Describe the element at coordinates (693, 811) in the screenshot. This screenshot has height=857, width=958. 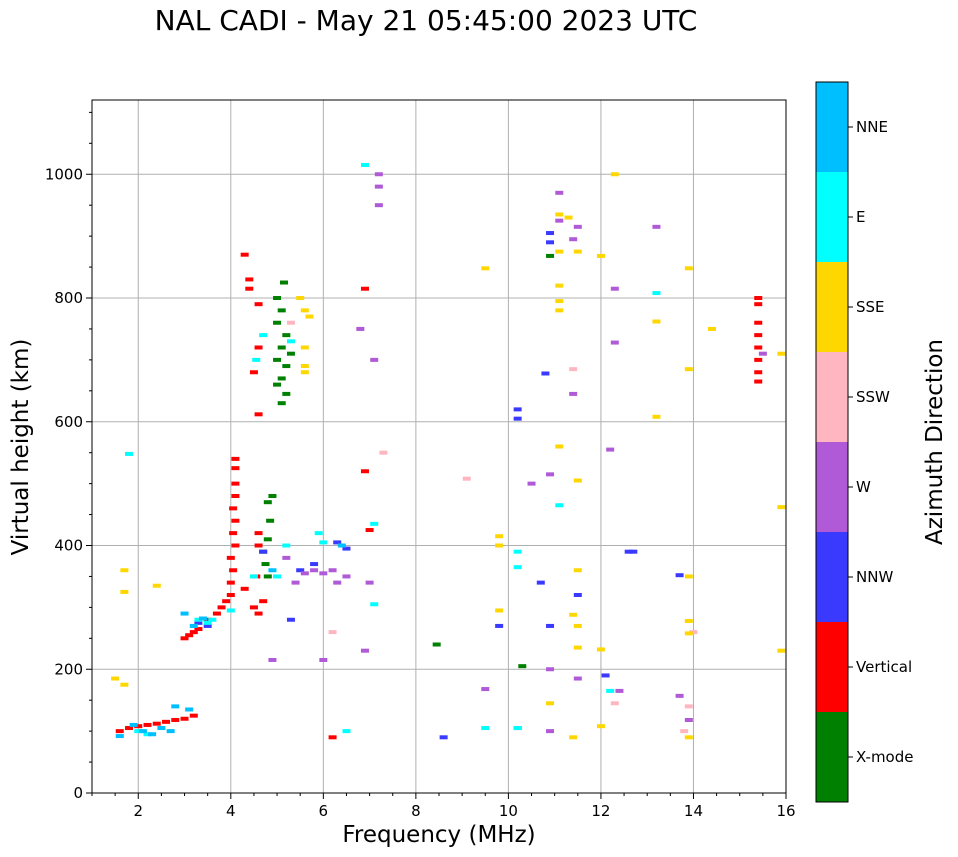
I see `x-tick-label: 14` at that location.